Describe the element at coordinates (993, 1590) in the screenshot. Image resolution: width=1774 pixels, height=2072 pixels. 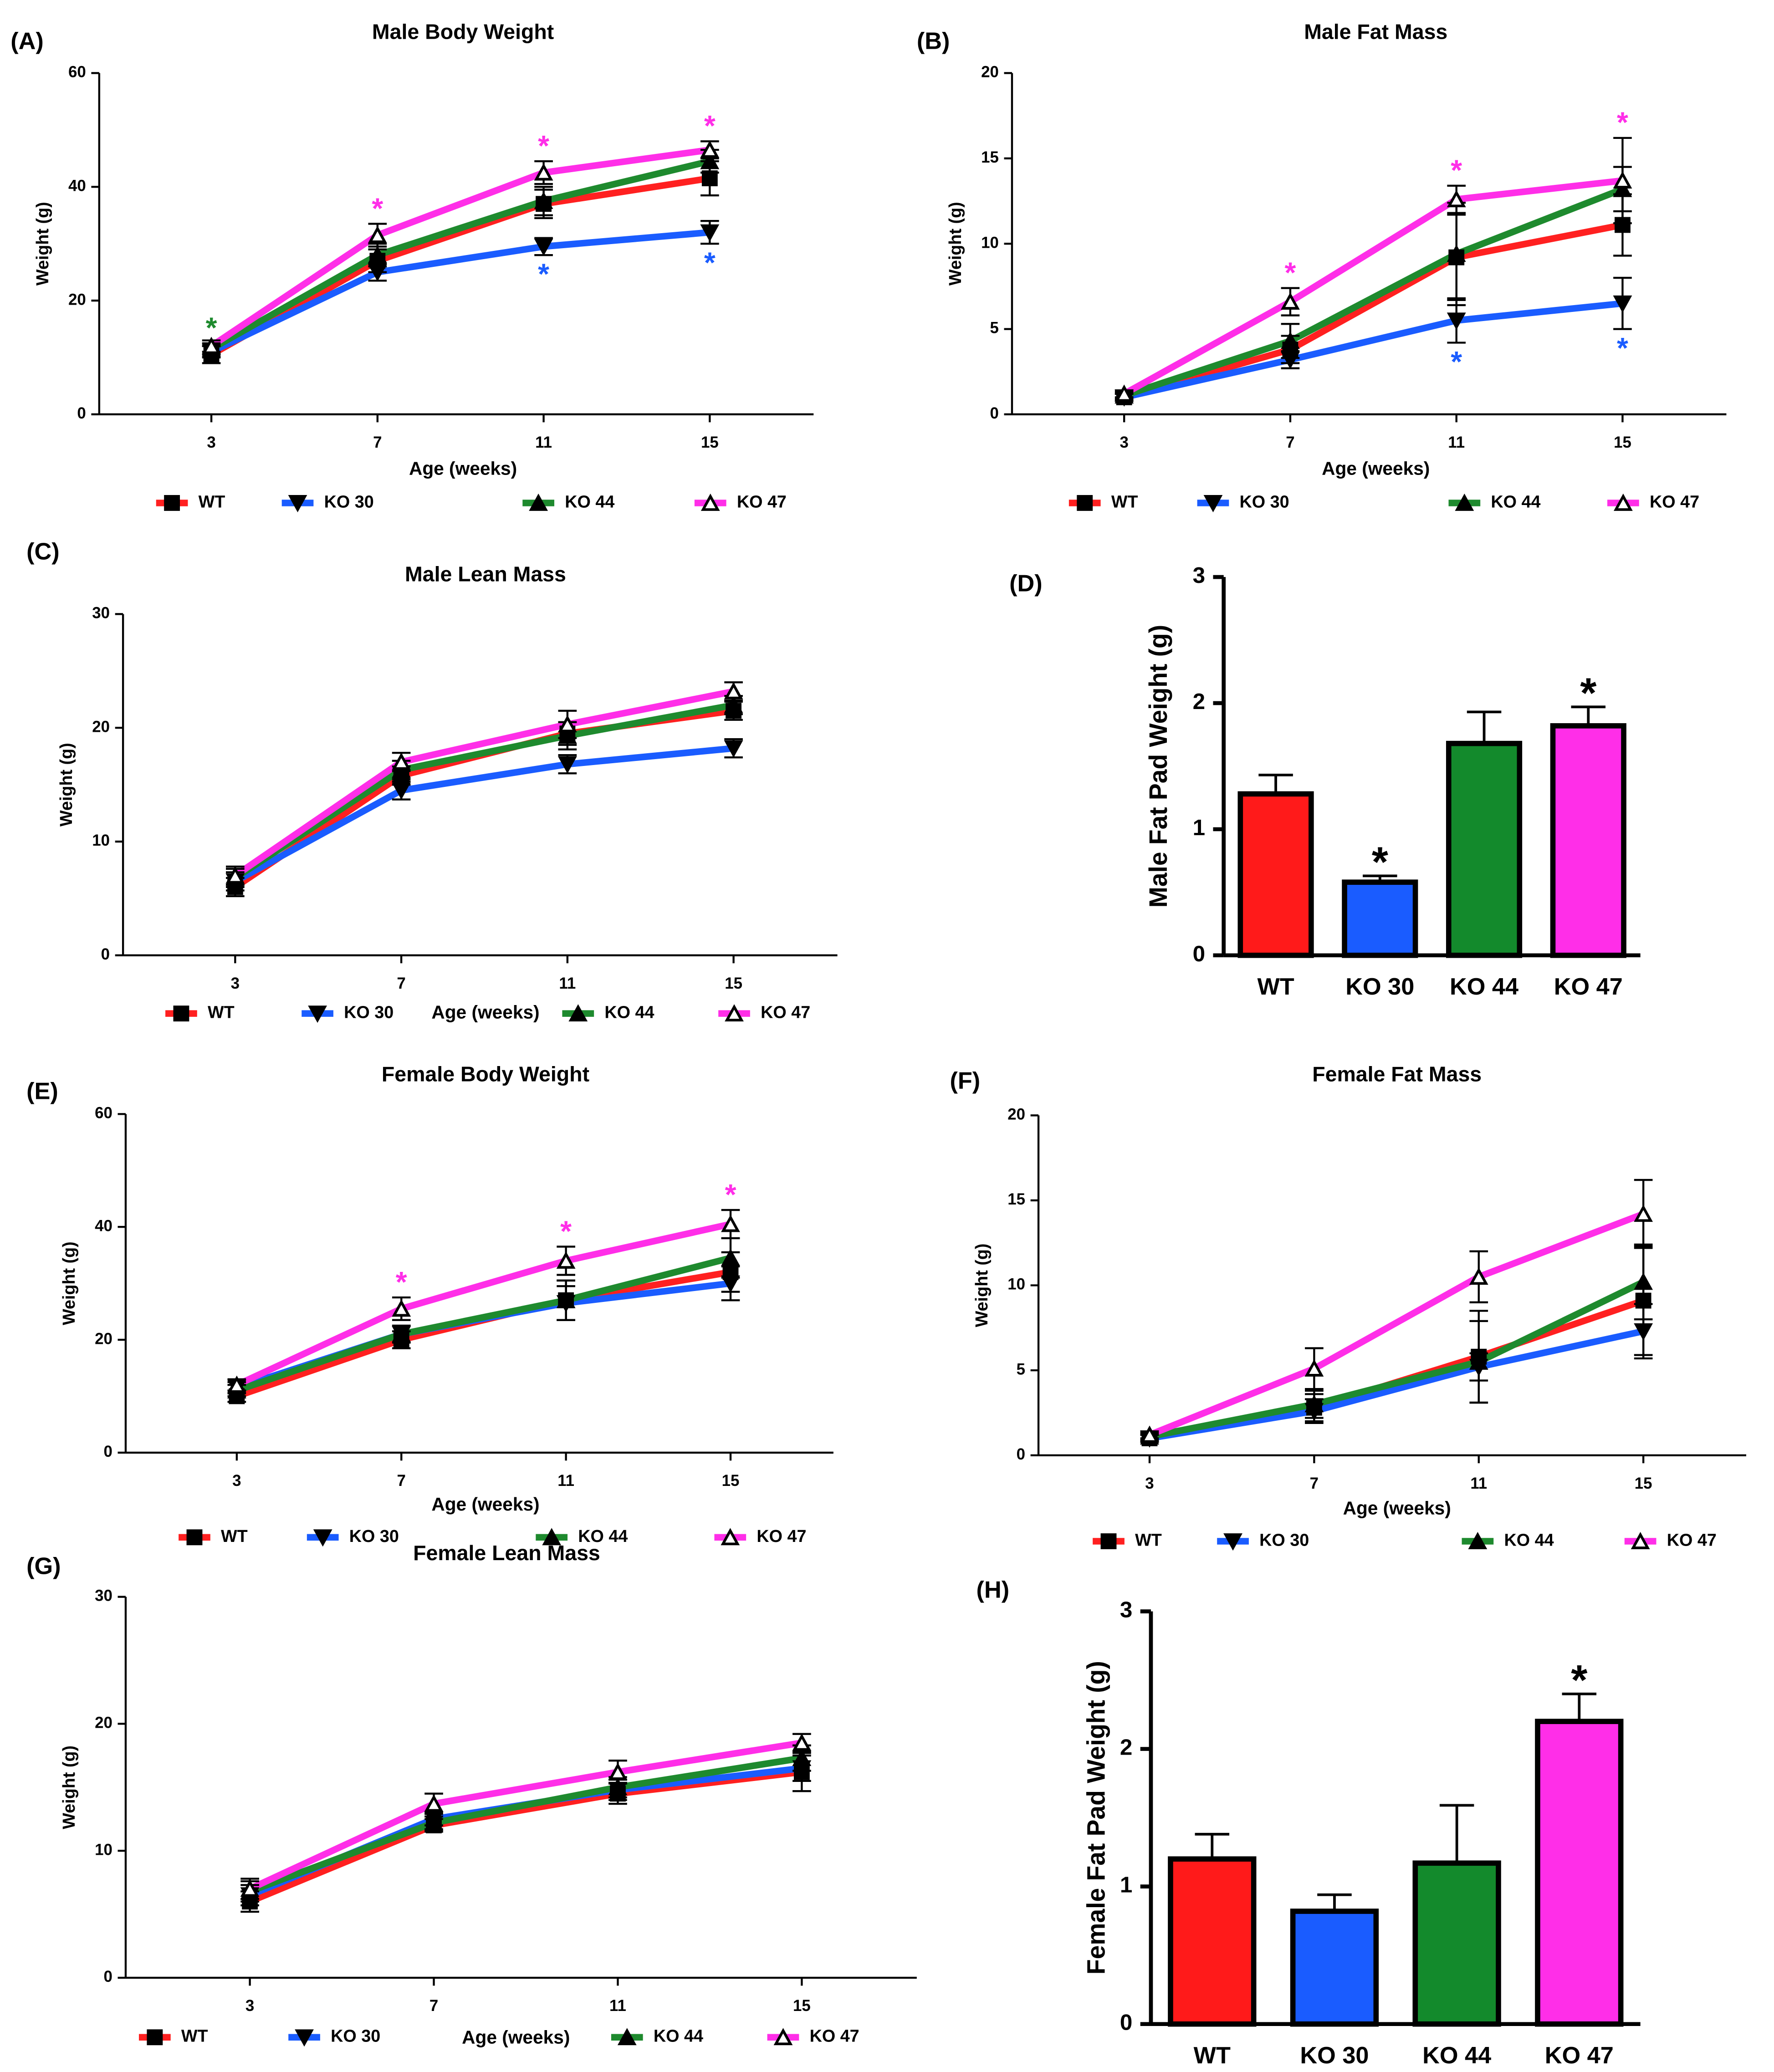
I see `panel-label: (H)` at that location.